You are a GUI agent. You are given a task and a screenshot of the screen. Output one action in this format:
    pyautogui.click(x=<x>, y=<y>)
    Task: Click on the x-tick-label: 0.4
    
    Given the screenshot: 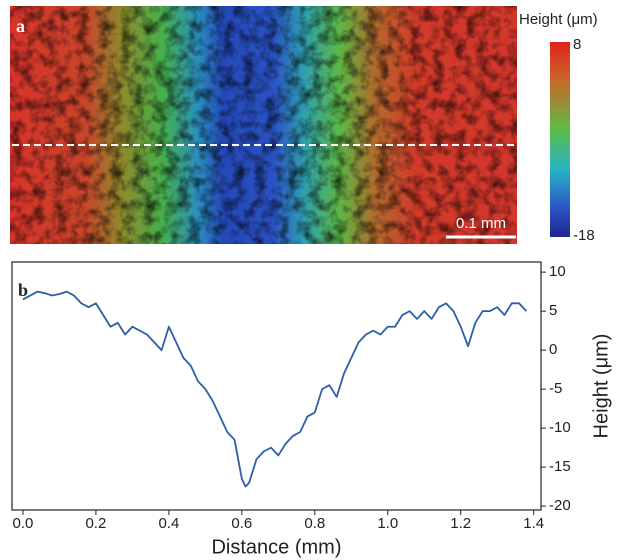 What is the action you would take?
    pyautogui.click(x=168, y=523)
    